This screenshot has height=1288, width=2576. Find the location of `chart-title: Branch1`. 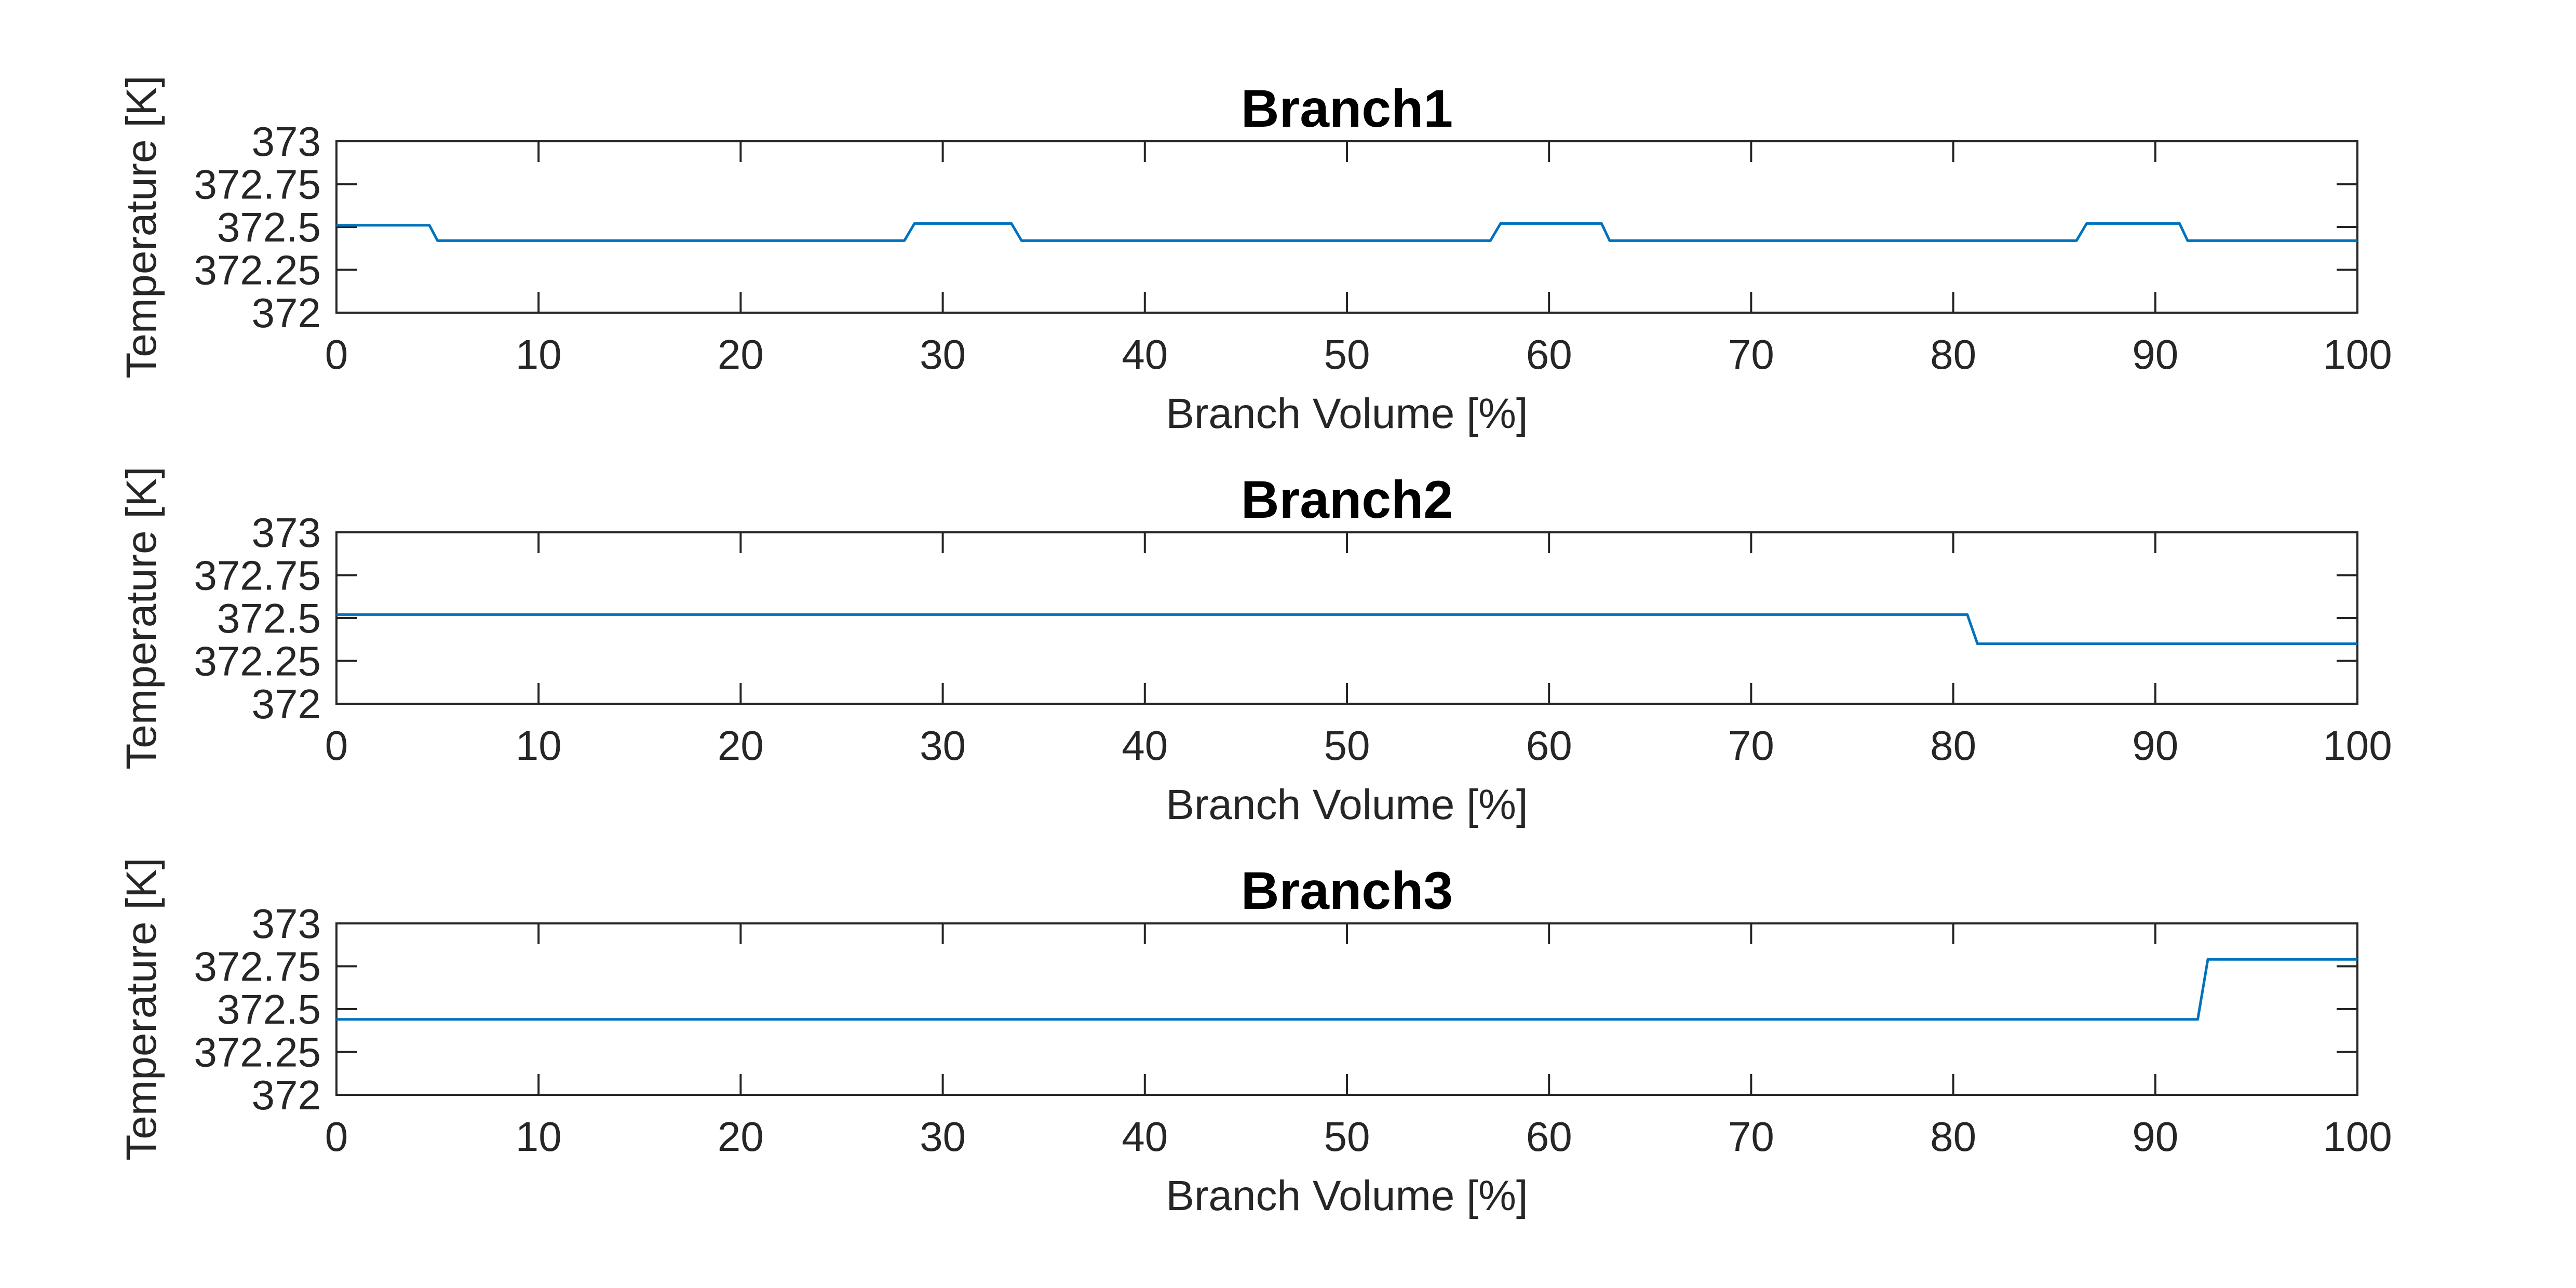

chart-title: Branch1 is located at coordinates (1347, 109).